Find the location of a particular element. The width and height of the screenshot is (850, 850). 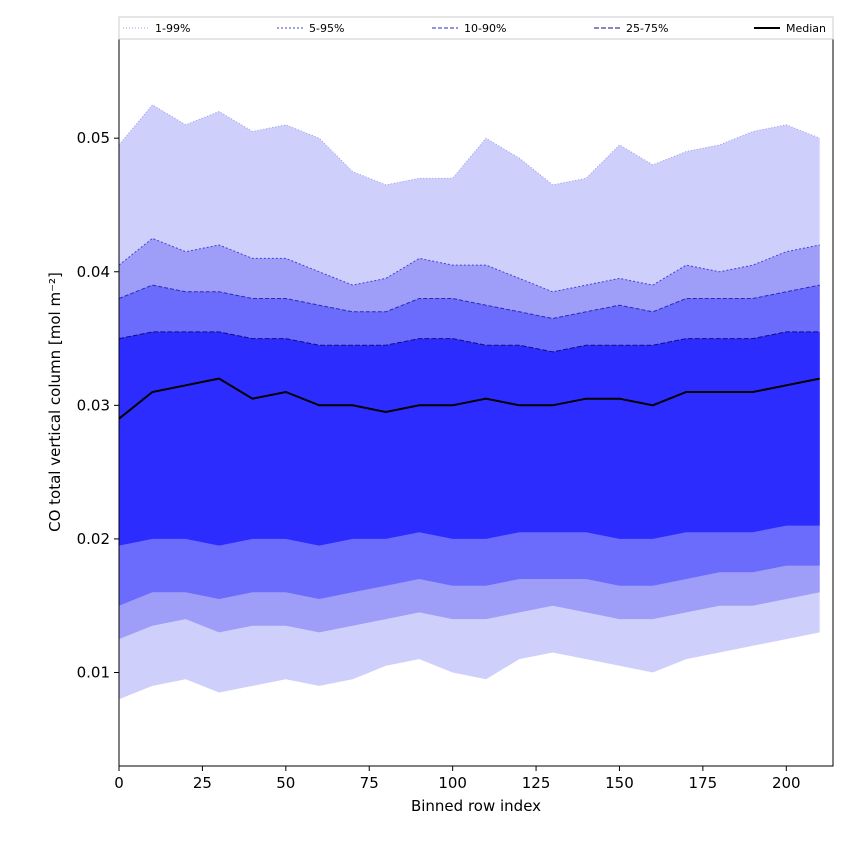

legend-label: Median is located at coordinates (806, 28).